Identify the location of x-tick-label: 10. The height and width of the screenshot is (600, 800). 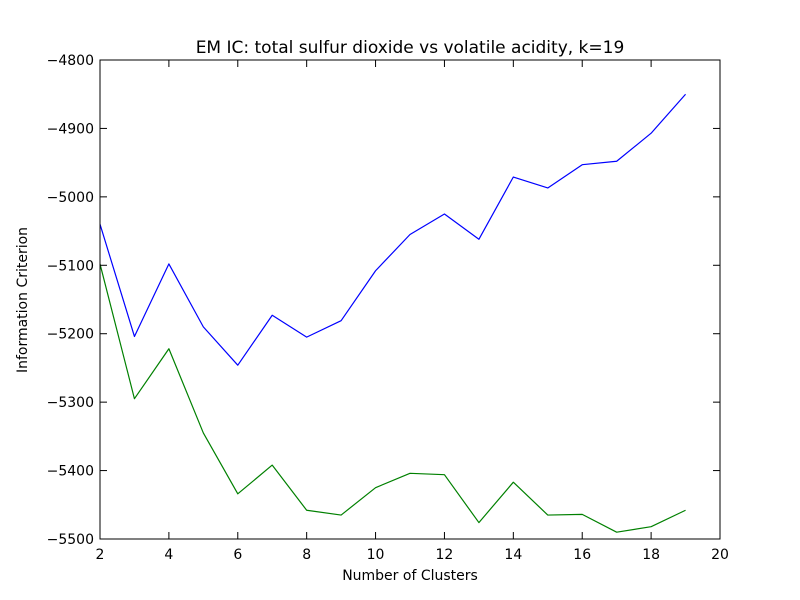
(376, 555).